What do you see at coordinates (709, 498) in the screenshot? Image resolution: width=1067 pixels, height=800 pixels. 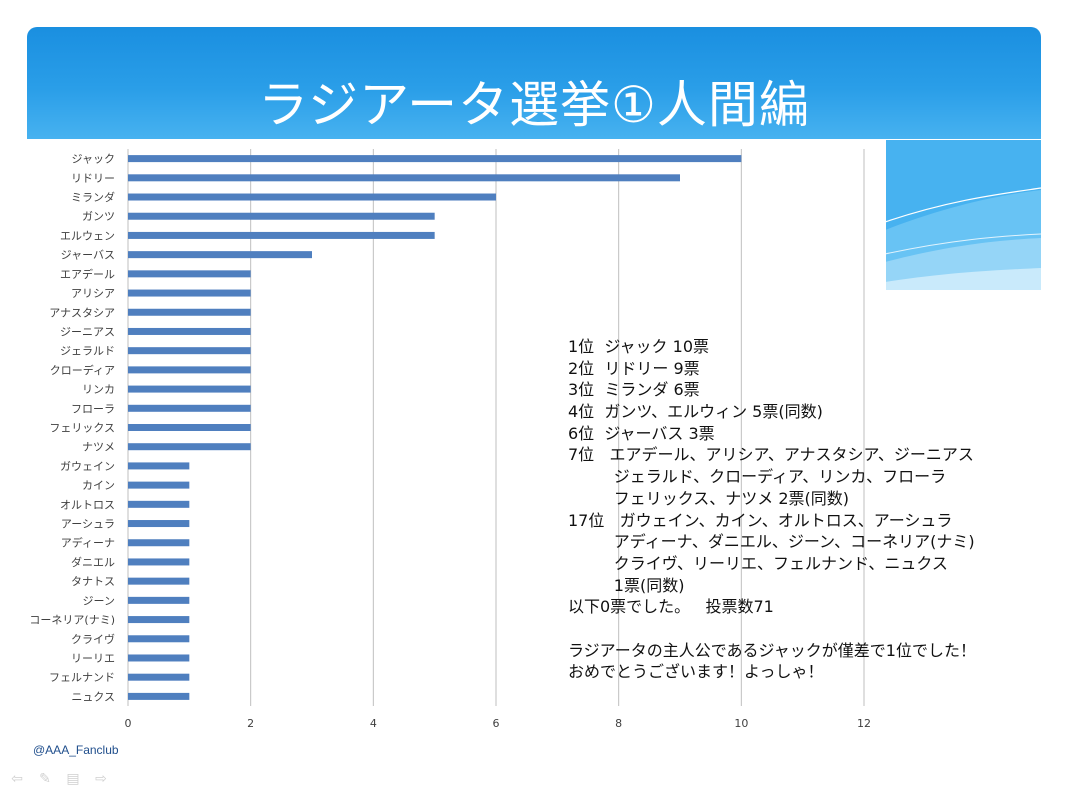 I see `results-line: フェリックス、ナツメ 2票(同数)` at bounding box center [709, 498].